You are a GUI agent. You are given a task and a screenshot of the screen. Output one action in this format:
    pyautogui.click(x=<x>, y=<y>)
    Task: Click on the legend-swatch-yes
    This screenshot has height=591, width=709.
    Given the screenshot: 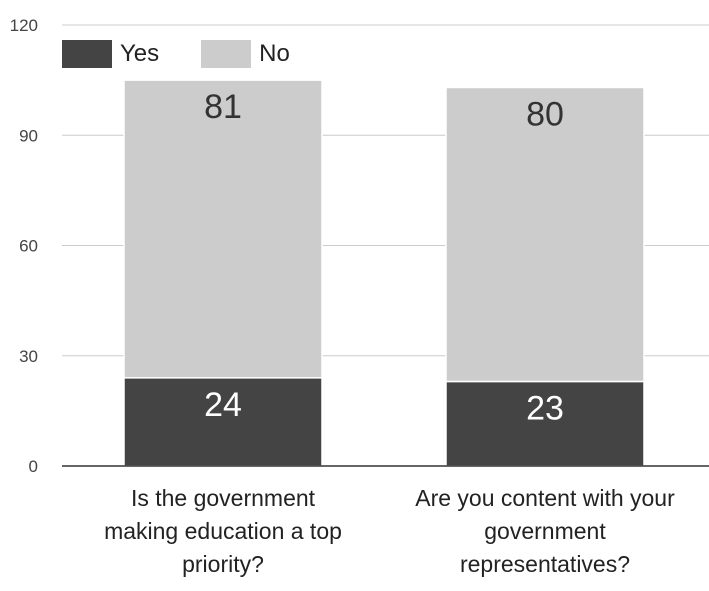 What is the action you would take?
    pyautogui.click(x=87, y=54)
    